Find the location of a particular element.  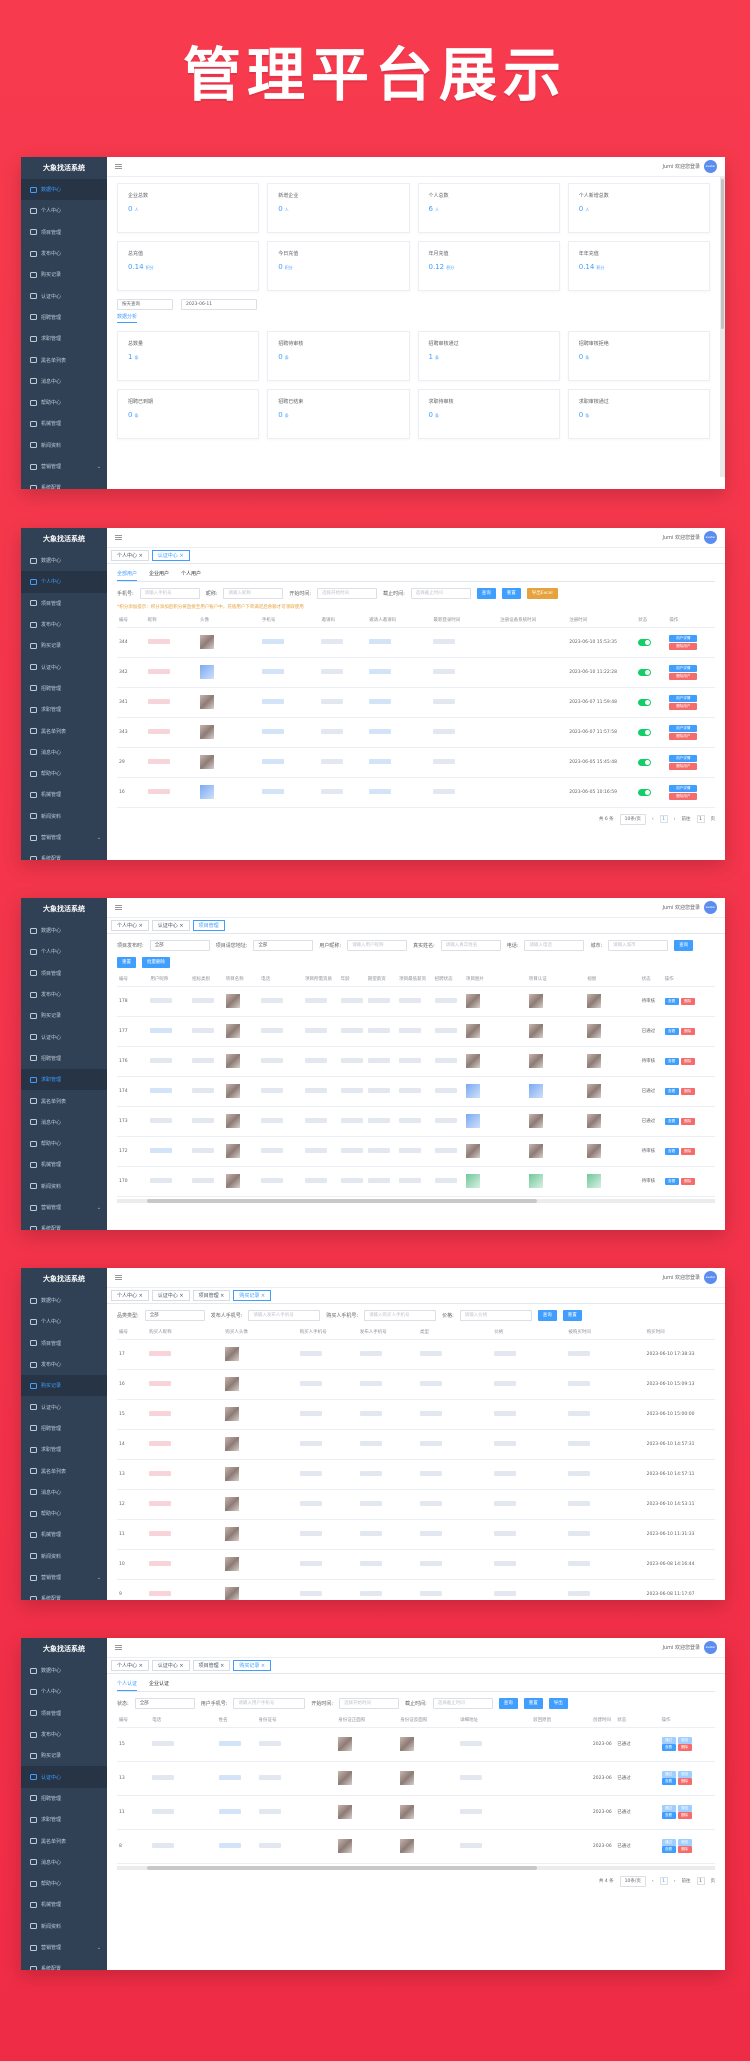

next-page-icon: › is located at coordinates (674, 1881).